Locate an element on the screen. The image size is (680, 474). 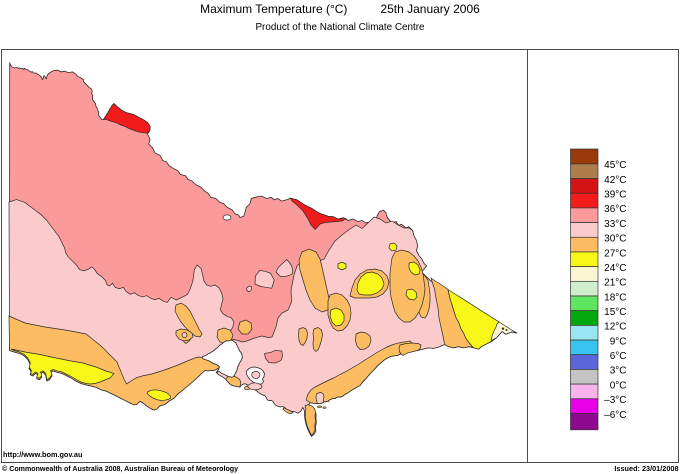
svg-text: 9°C is located at coordinates (618, 341).